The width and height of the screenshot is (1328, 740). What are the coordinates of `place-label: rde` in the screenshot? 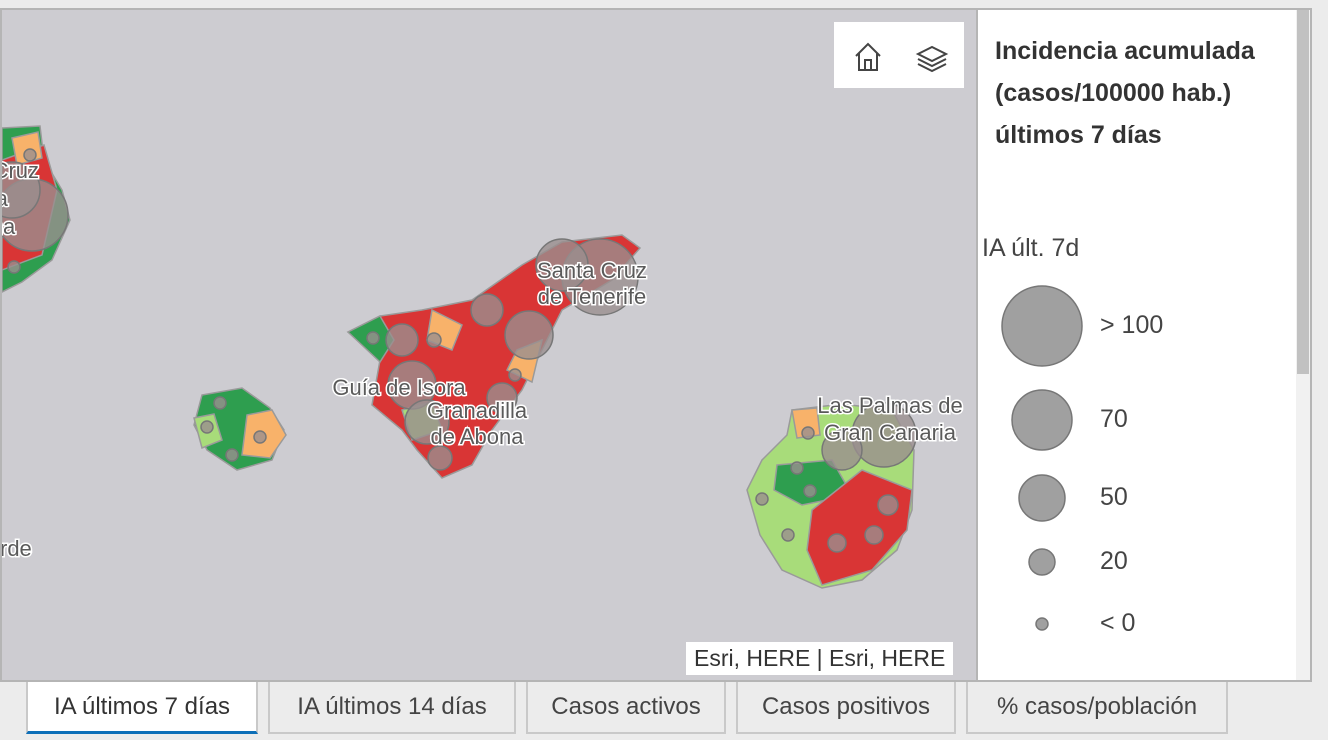 It's located at (17, 548).